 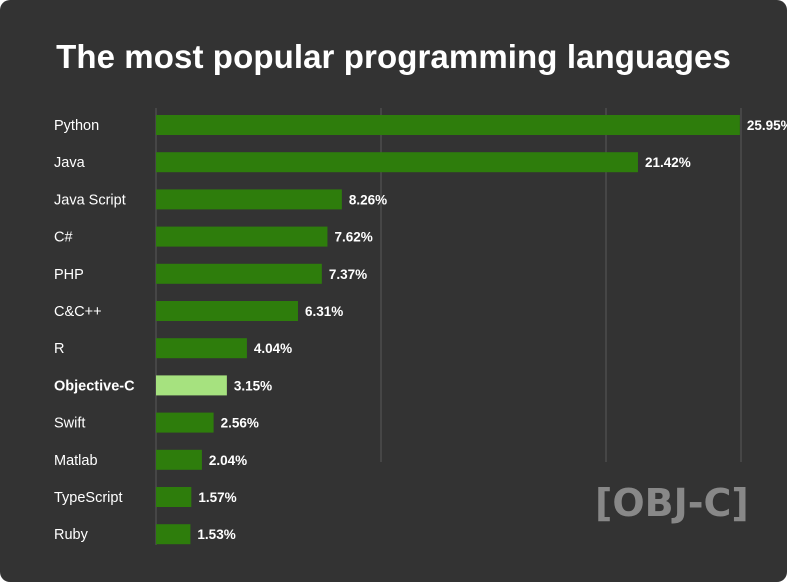 I want to click on category-label: R, so click(x=59, y=349).